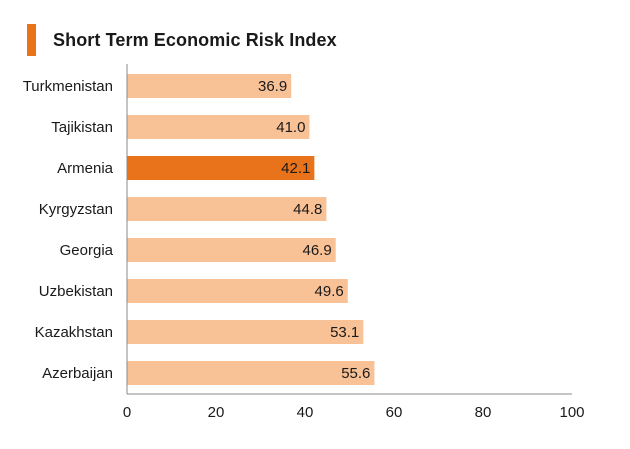  Describe the element at coordinates (85, 168) in the screenshot. I see `category-label-armenia: Armenia` at that location.